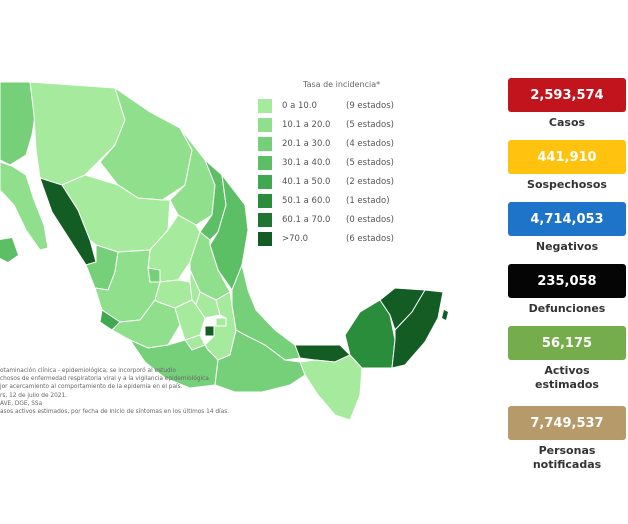 The image size is (628, 524). I want to click on stat-label: Sospechosos, so click(567, 184).